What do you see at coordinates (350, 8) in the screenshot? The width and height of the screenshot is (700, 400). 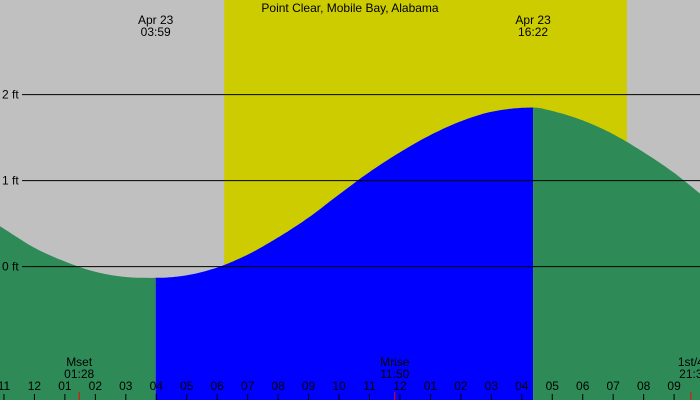 I see `chart-title: Point Clear, Mobile Bay, Alabama` at bounding box center [350, 8].